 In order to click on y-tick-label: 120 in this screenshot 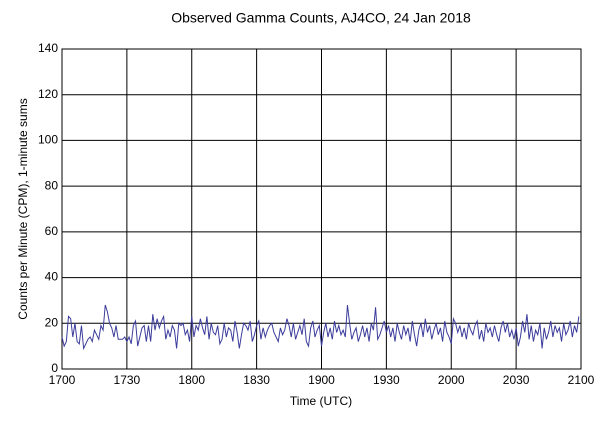, I will do `click(48, 94)`.